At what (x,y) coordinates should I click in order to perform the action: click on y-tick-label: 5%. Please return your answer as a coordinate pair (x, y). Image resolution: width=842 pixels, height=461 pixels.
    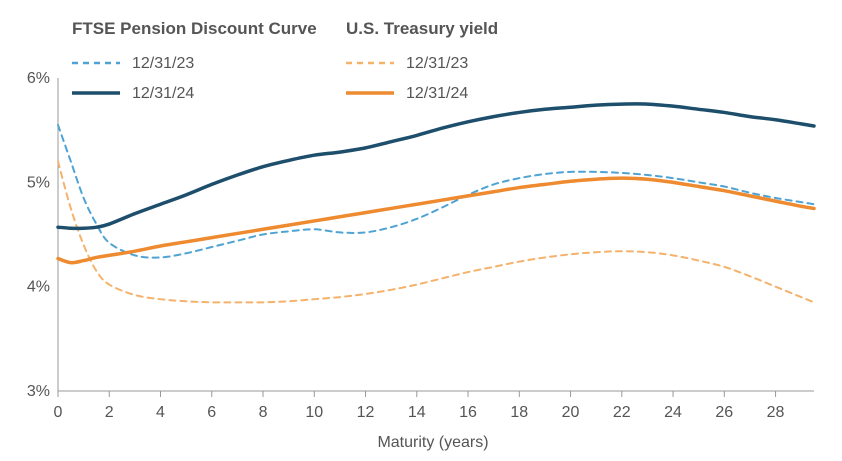
    Looking at the image, I should click on (38, 182).